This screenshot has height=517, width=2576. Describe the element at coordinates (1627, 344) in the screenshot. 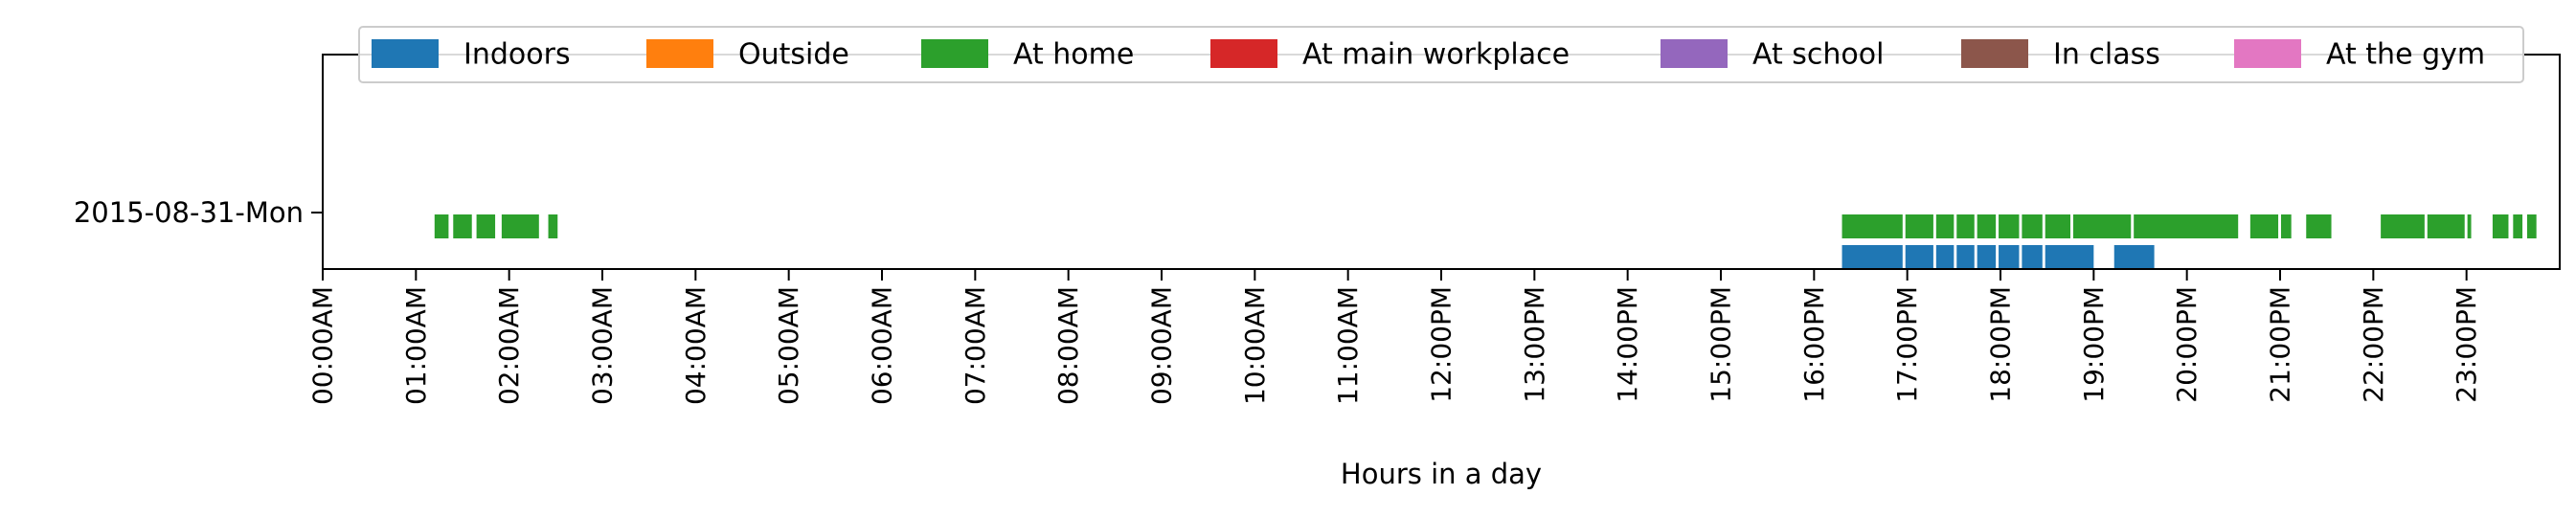

I see `x-tick-label: 14:00PM` at that location.